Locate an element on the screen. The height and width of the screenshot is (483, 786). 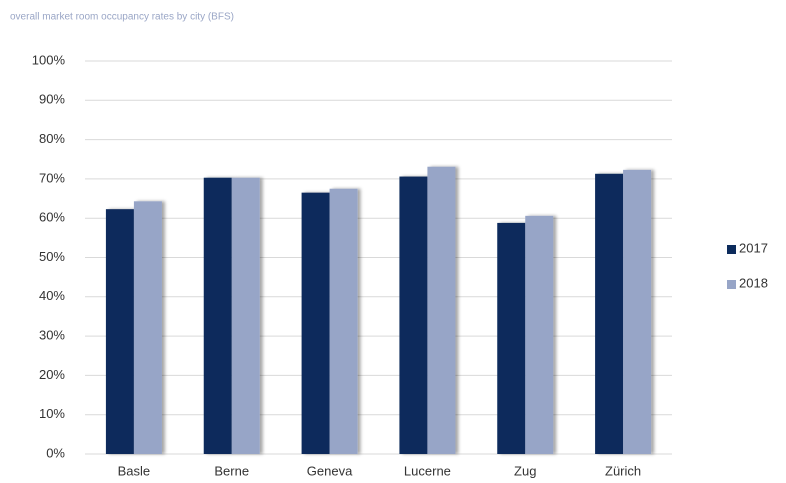
y-tick-label: 70% is located at coordinates (52, 177).